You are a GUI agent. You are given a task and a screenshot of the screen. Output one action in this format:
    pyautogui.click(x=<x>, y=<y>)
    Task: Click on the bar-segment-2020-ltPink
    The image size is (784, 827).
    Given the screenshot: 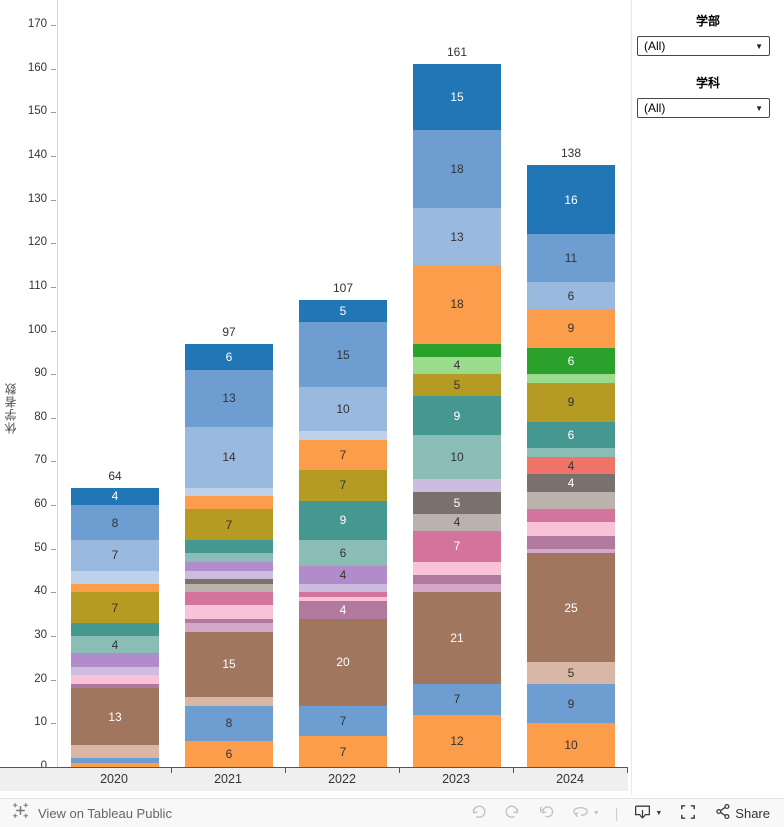 What is the action you would take?
    pyautogui.click(x=115, y=679)
    